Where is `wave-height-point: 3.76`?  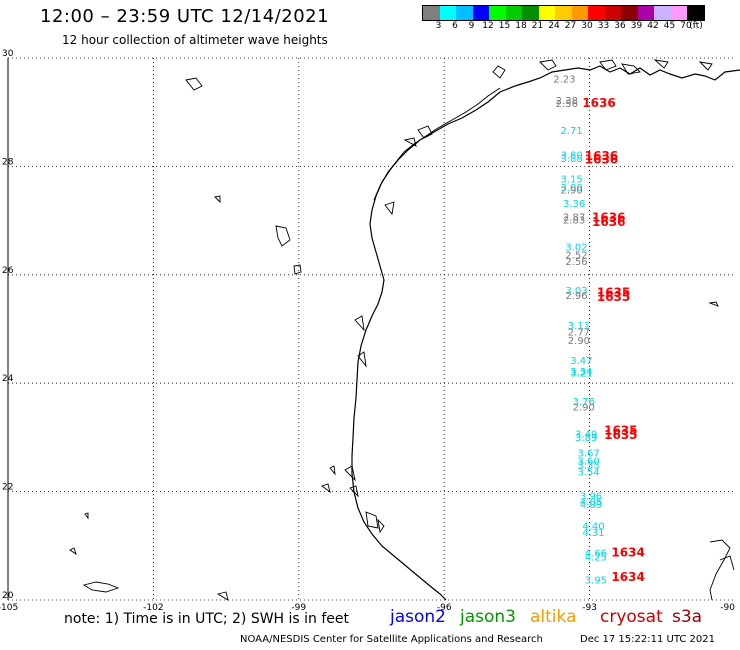
wave-height-point: 3.76 is located at coordinates (584, 402).